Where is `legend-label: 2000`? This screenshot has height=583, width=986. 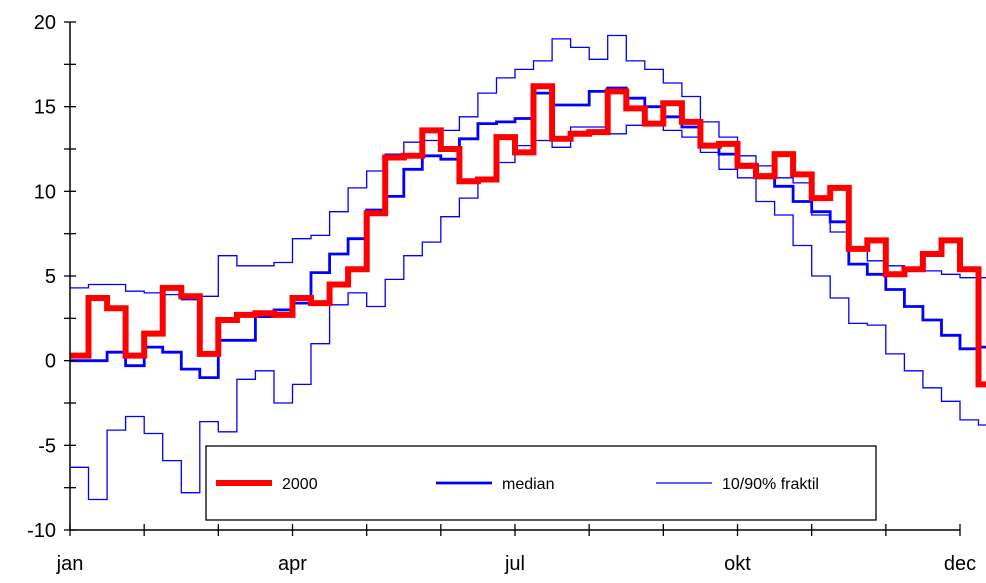
legend-label: 2000 is located at coordinates (300, 484).